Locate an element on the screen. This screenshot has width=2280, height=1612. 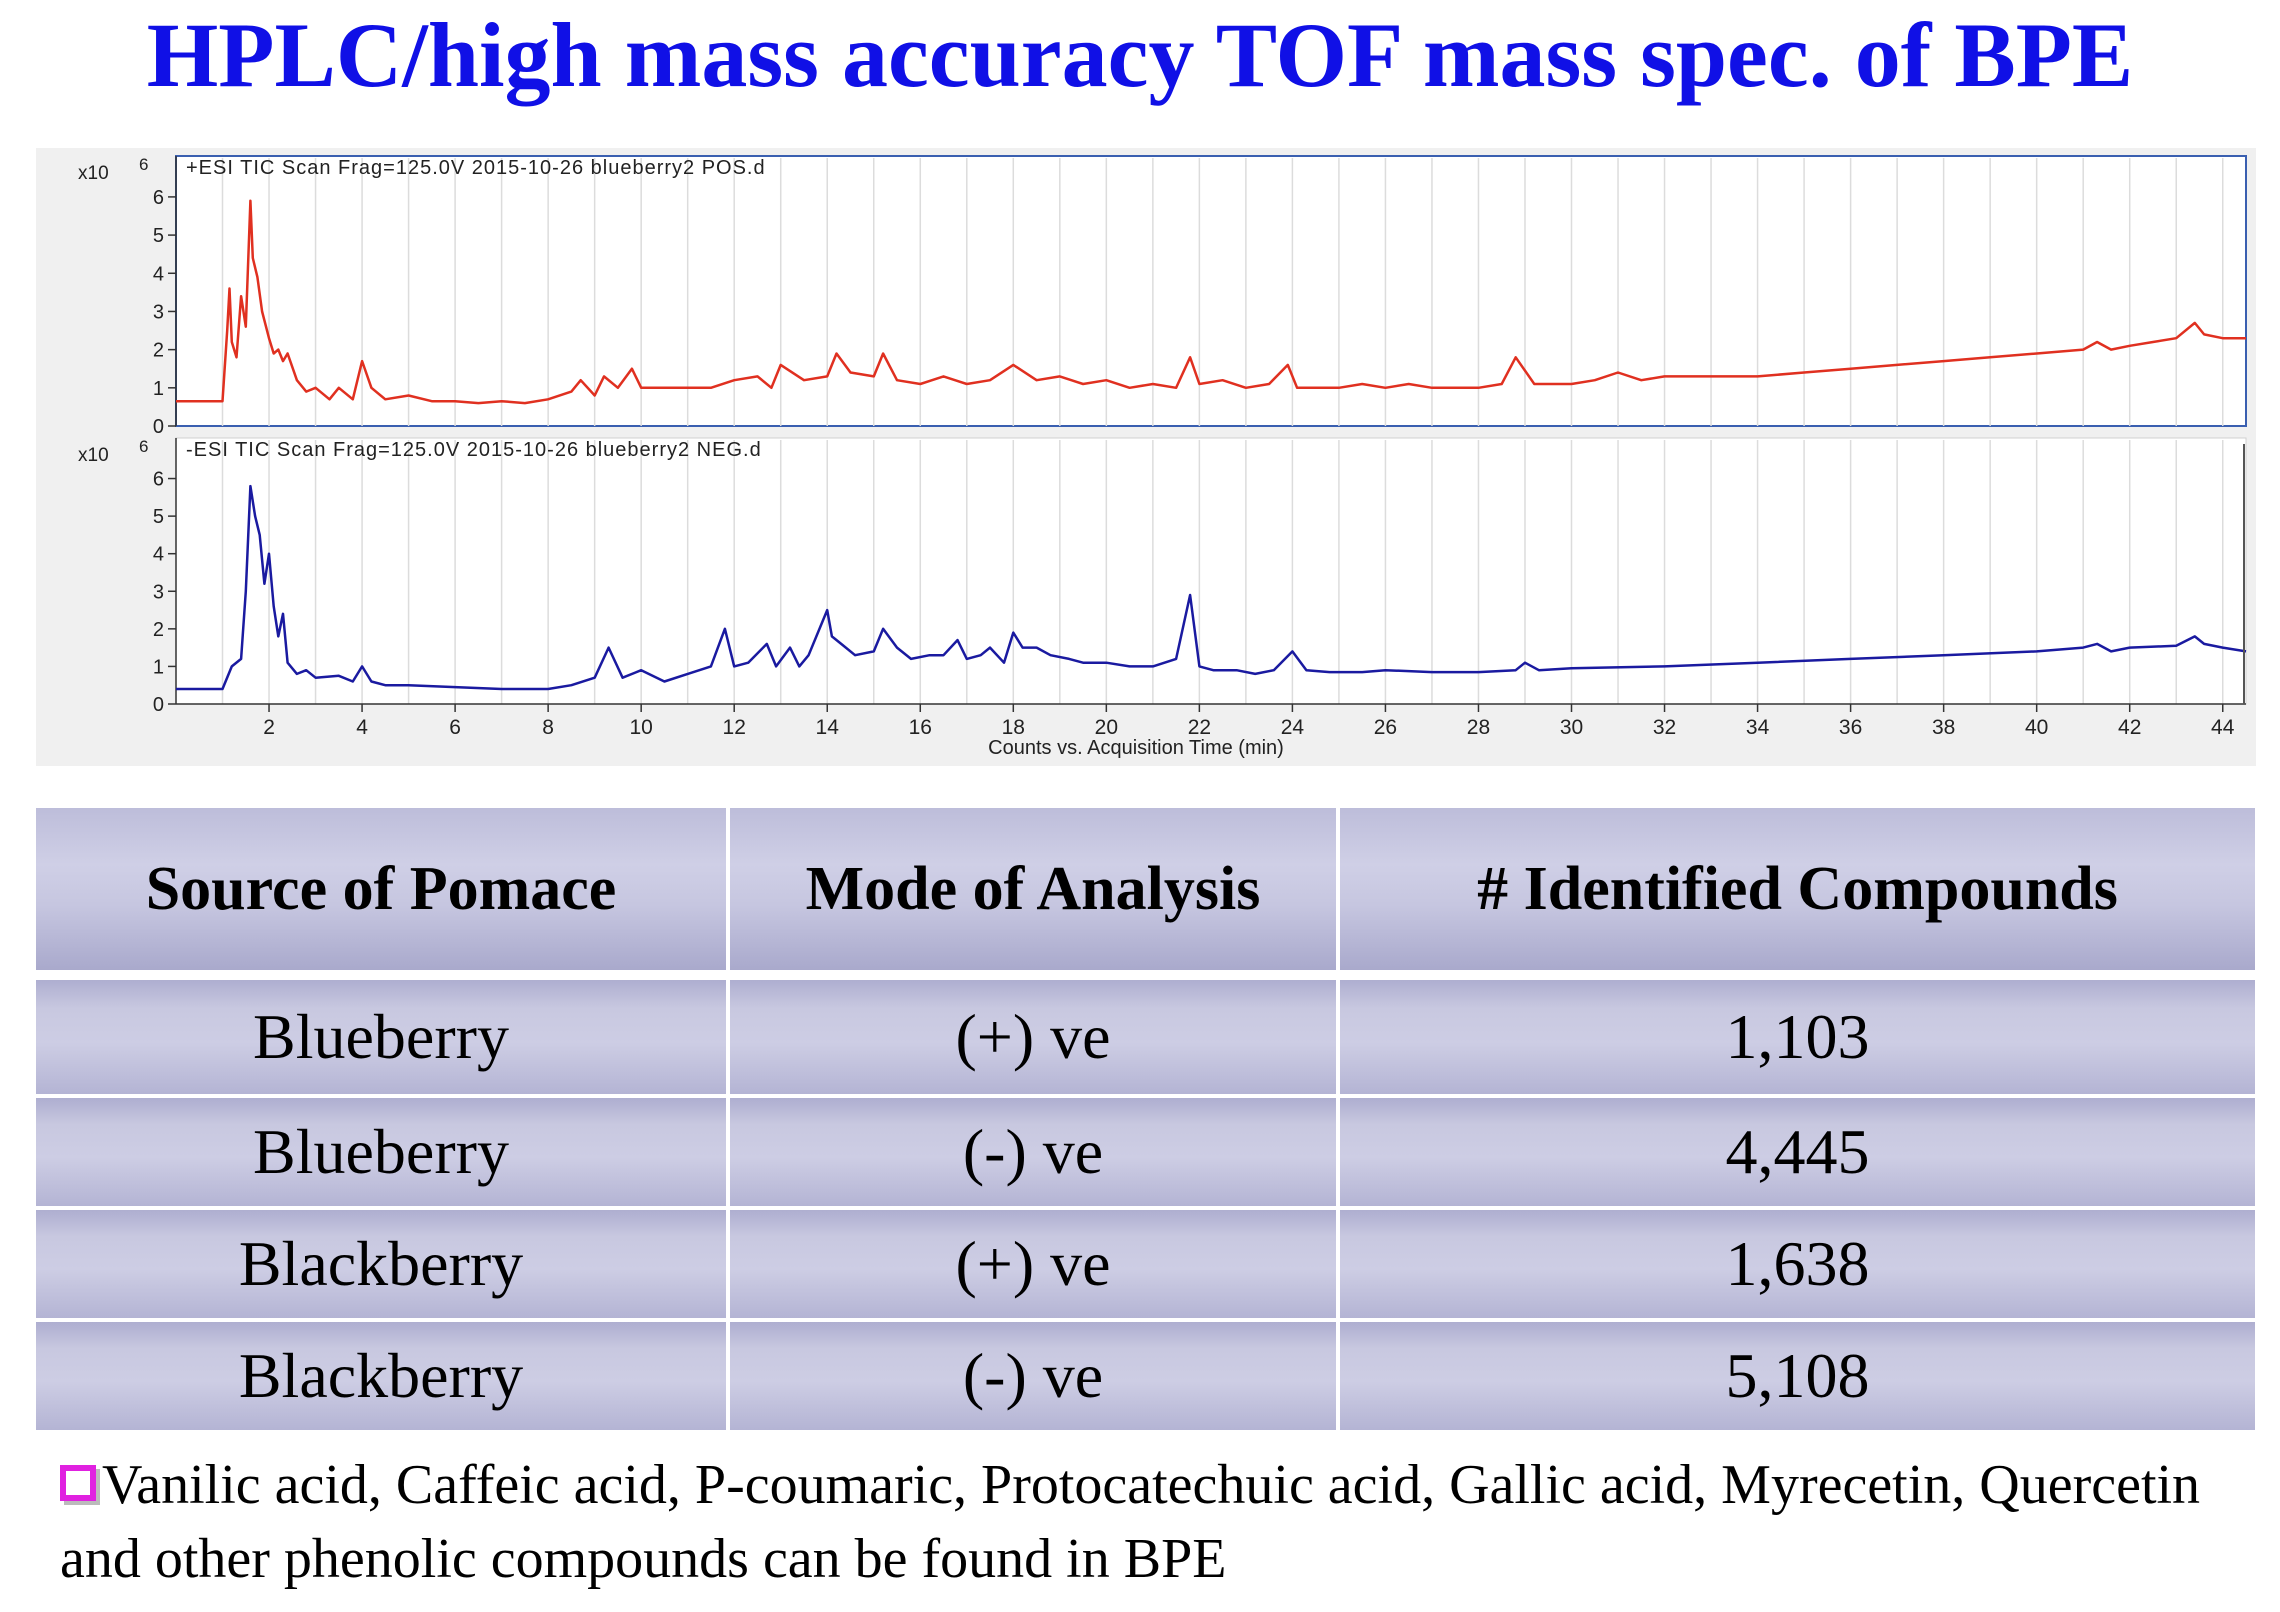
x-tick-label: 24 is located at coordinates (1293, 727).